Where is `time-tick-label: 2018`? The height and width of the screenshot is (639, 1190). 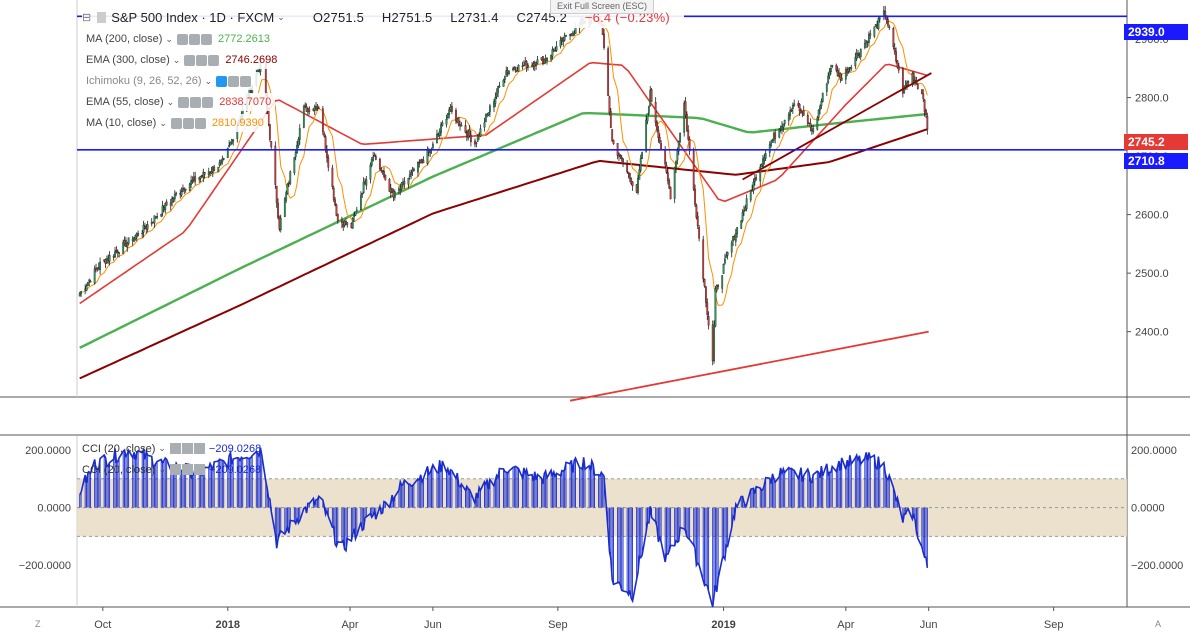 time-tick-label: 2018 is located at coordinates (228, 625).